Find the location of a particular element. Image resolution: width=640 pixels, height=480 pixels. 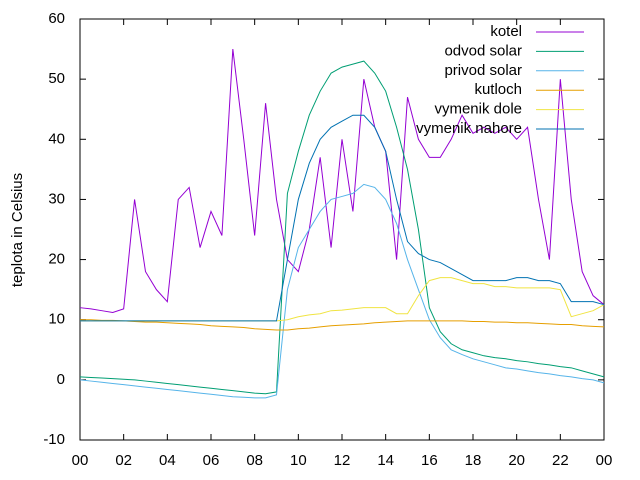

x-tick-label: 12 is located at coordinates (342, 460).